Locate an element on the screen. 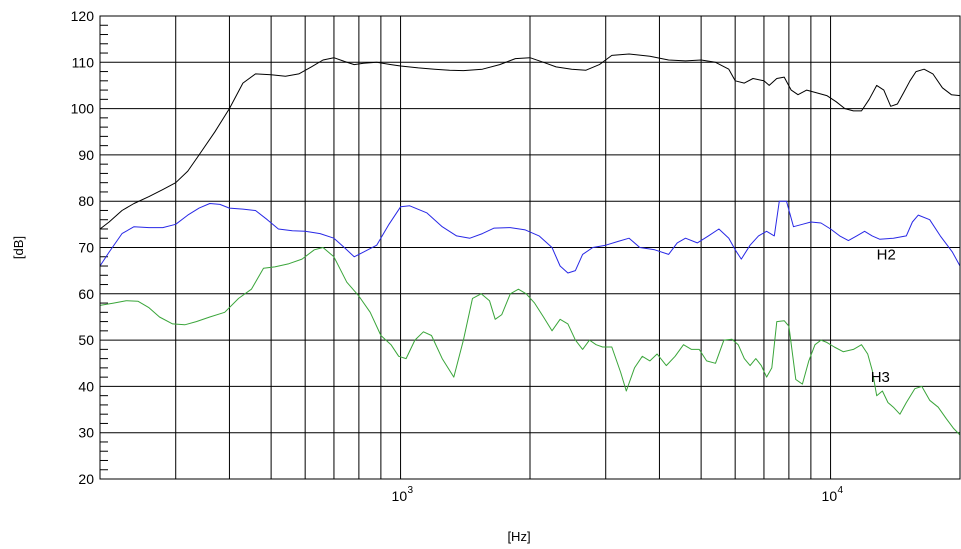  y-minor-ticks is located at coordinates (104, 247).